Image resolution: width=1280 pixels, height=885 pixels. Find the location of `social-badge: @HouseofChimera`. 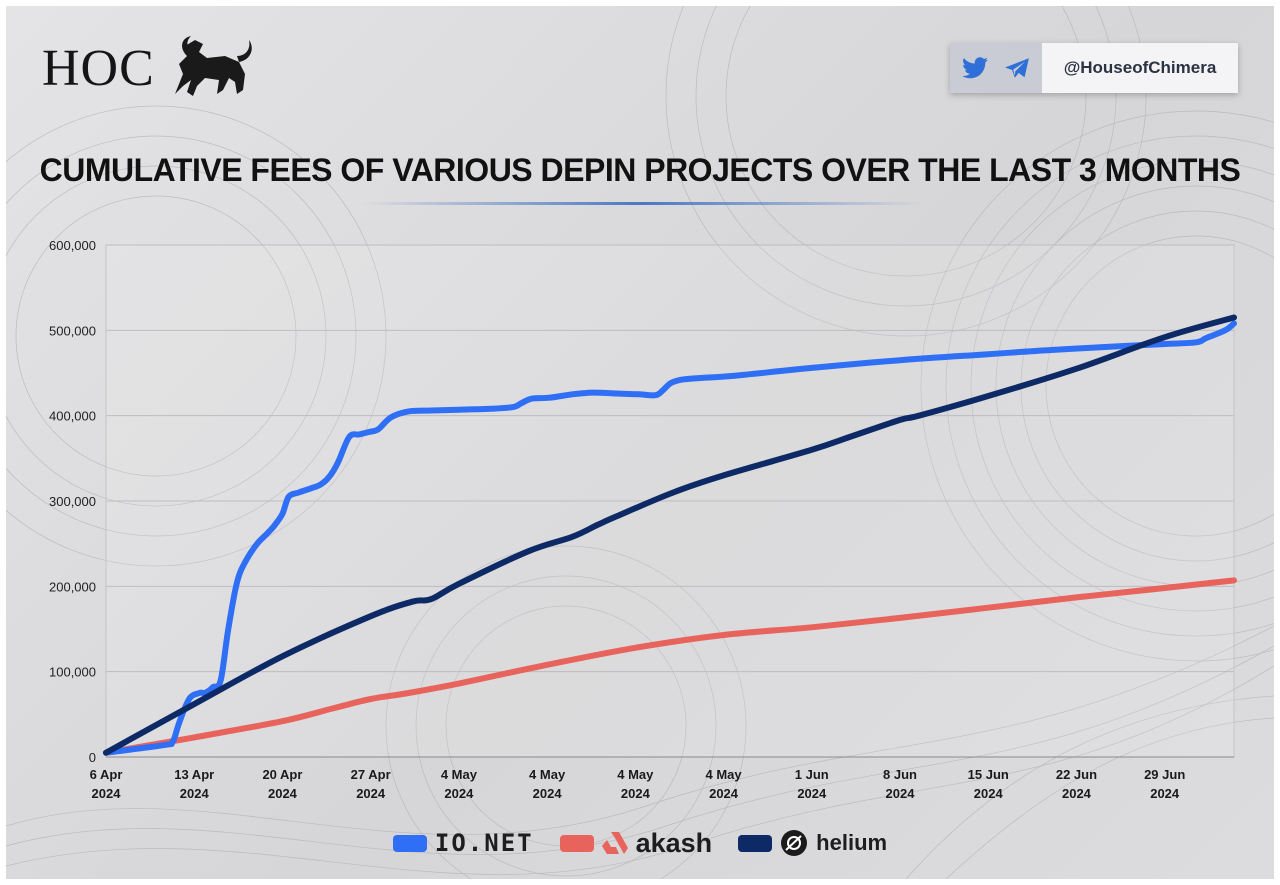

social-badge: @HouseofChimera is located at coordinates (1094, 68).